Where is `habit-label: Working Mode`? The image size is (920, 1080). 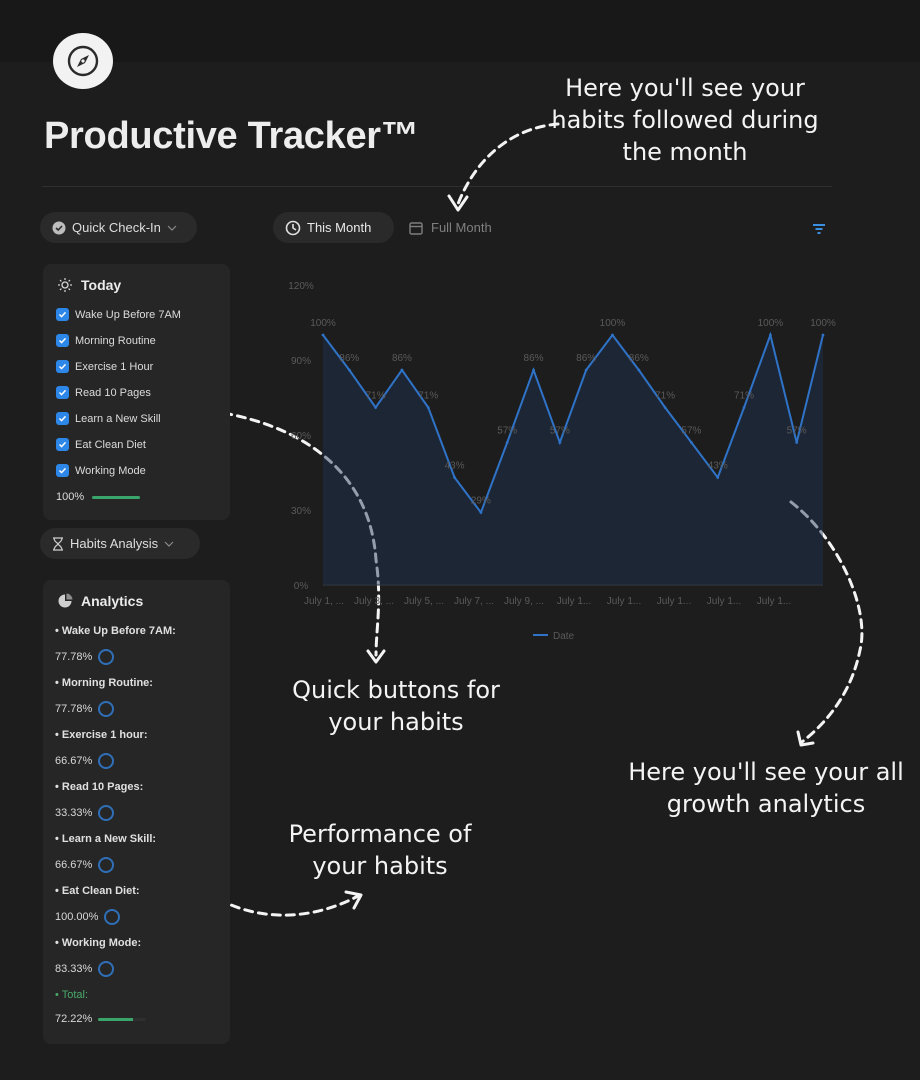
habit-label: Working Mode is located at coordinates (110, 470).